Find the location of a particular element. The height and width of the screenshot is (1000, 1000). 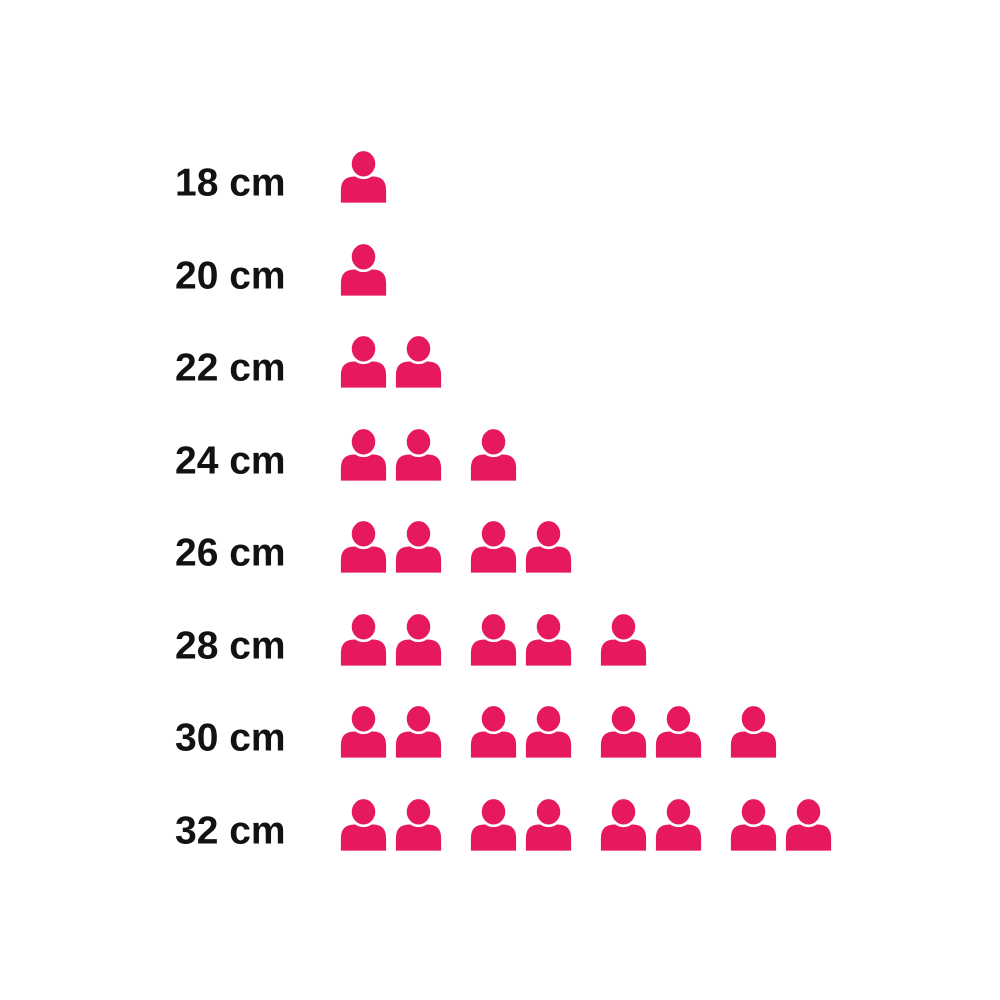

category-label: 28 cm is located at coordinates (230, 646).